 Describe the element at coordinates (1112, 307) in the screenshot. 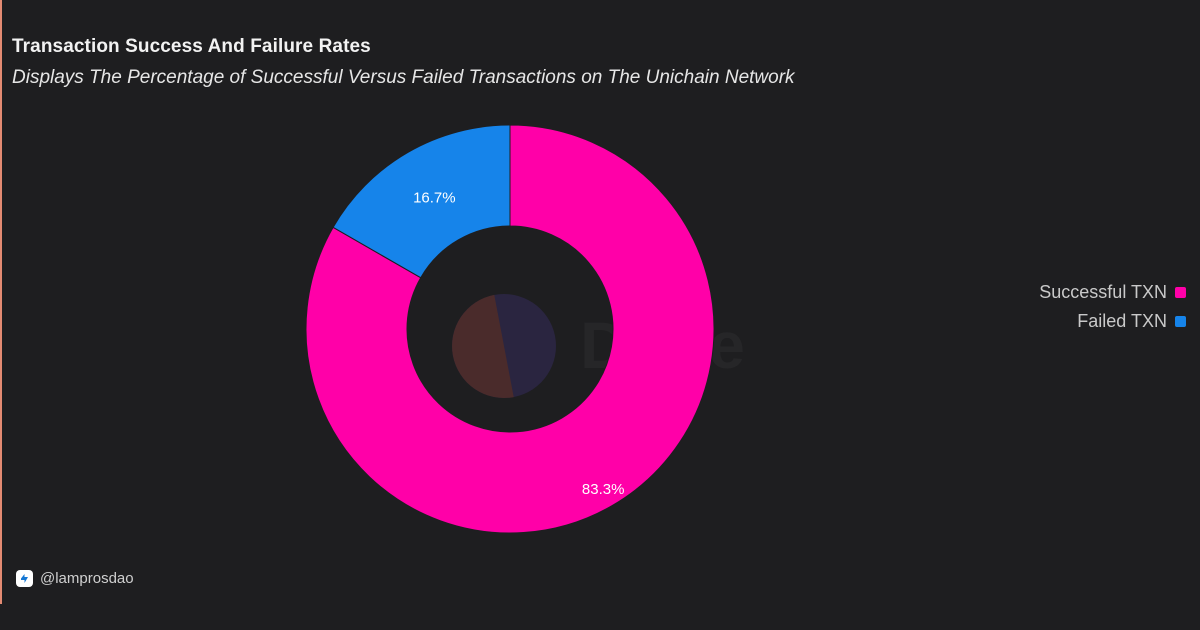

I see `chart-legend: Successful TXN Failed TXN` at that location.